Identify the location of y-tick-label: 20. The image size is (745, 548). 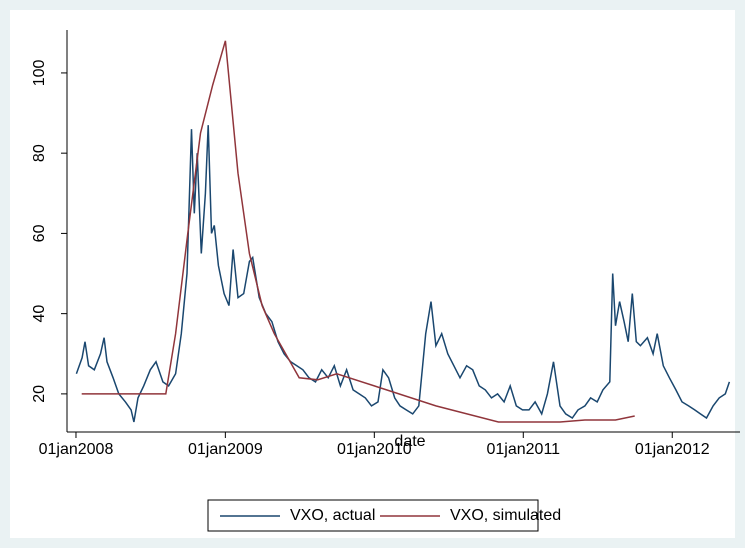
(39, 394).